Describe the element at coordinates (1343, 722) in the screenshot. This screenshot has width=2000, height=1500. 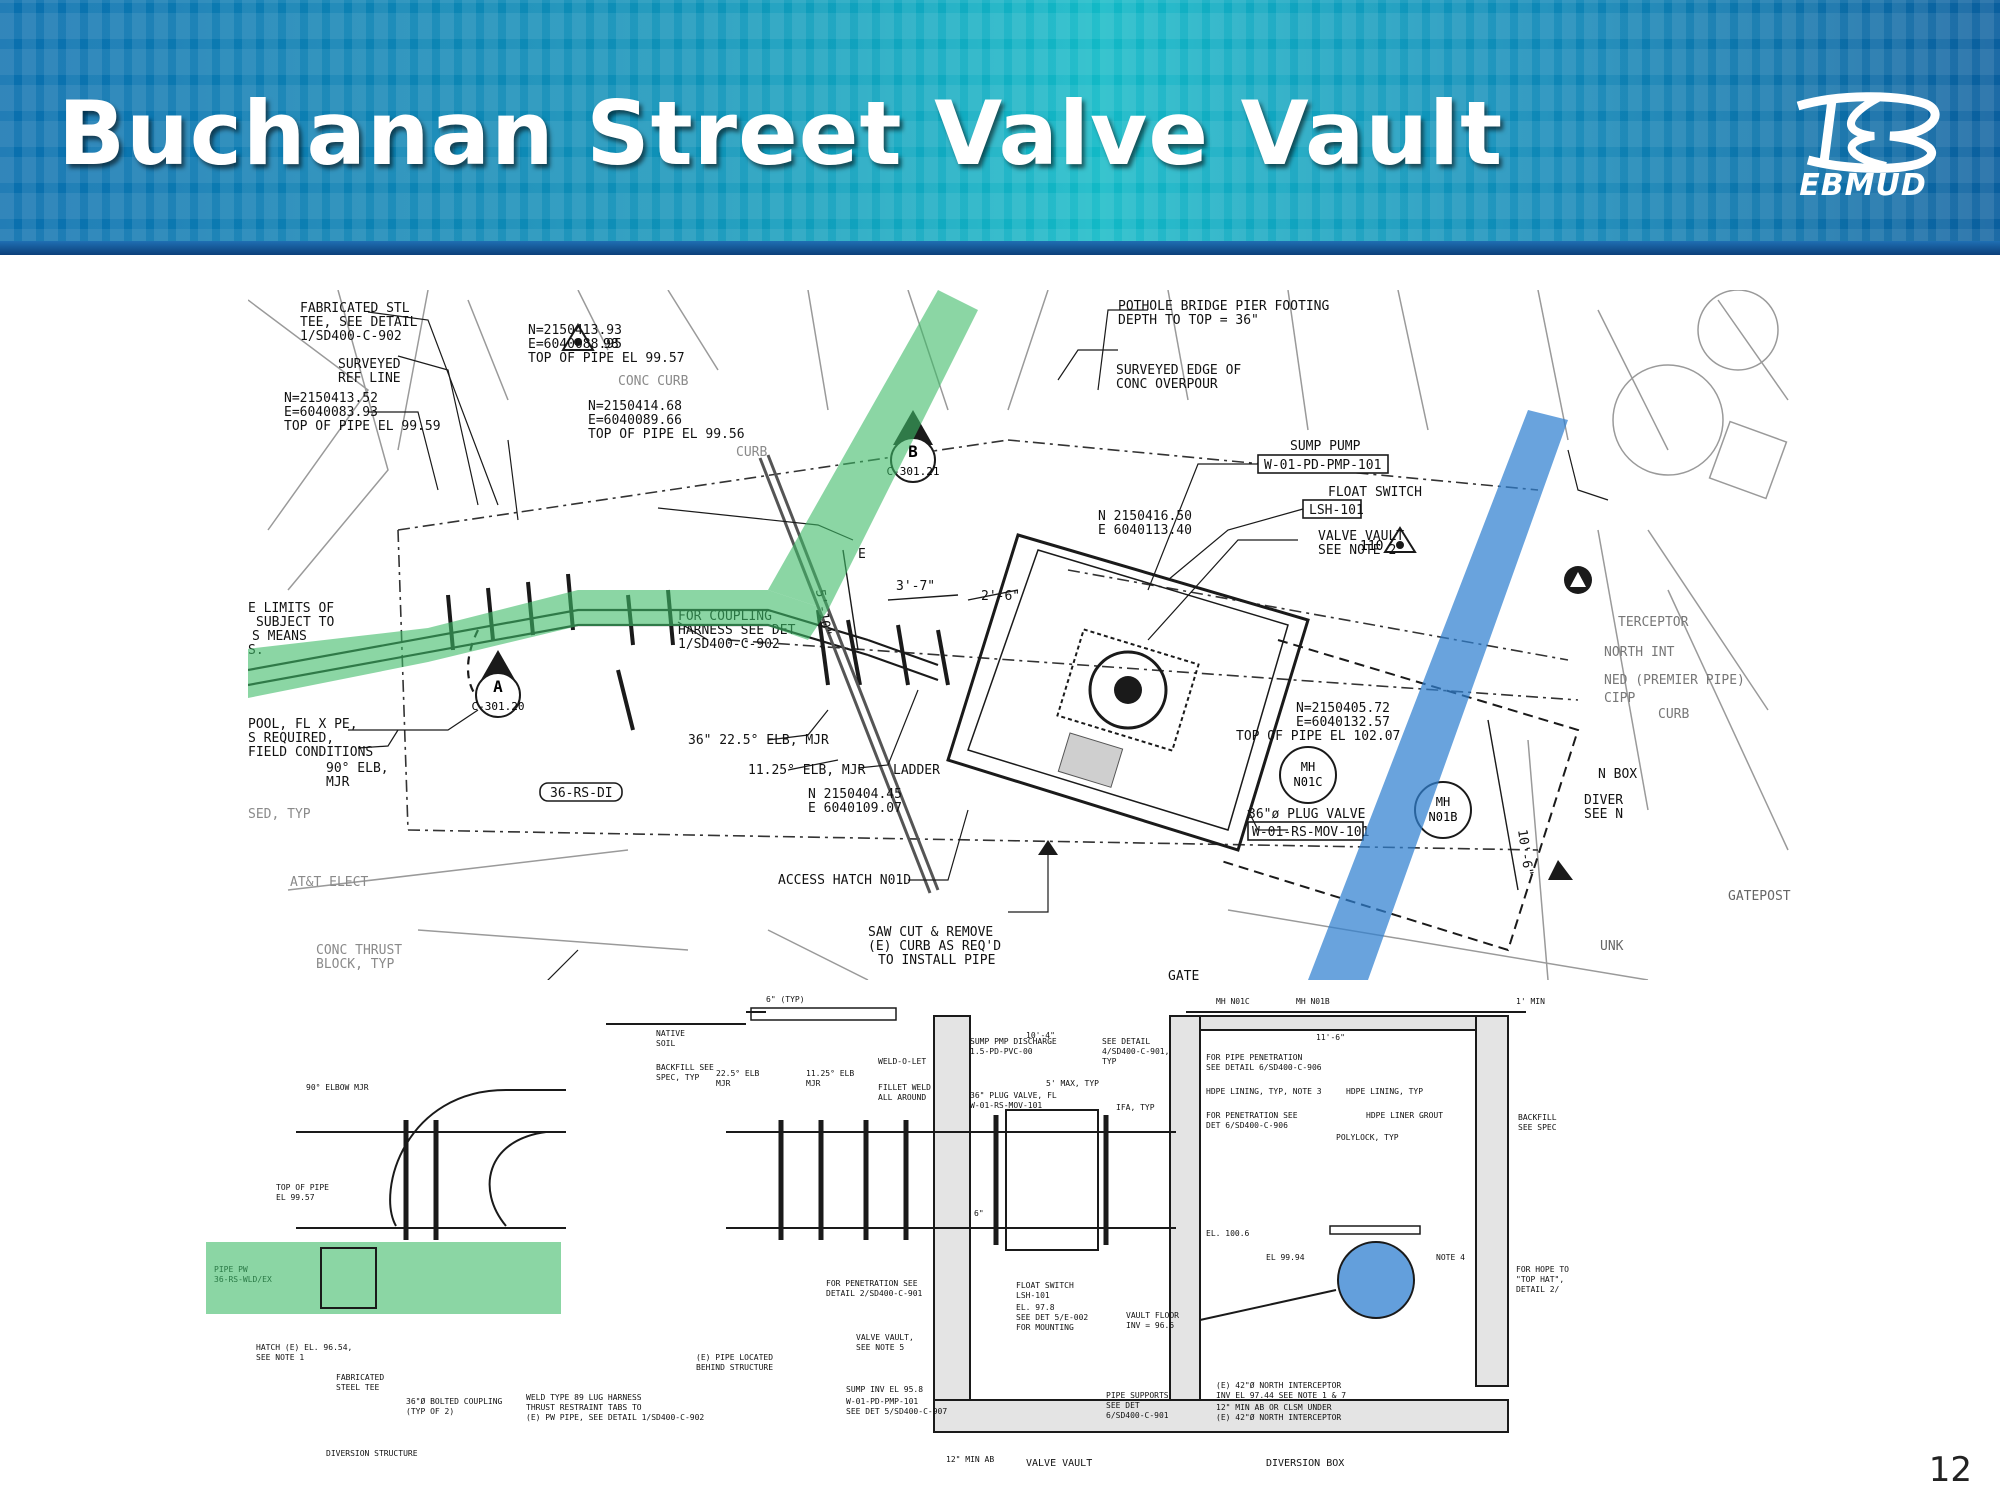
I see `label-coord-f2: E=6040132.57` at that location.